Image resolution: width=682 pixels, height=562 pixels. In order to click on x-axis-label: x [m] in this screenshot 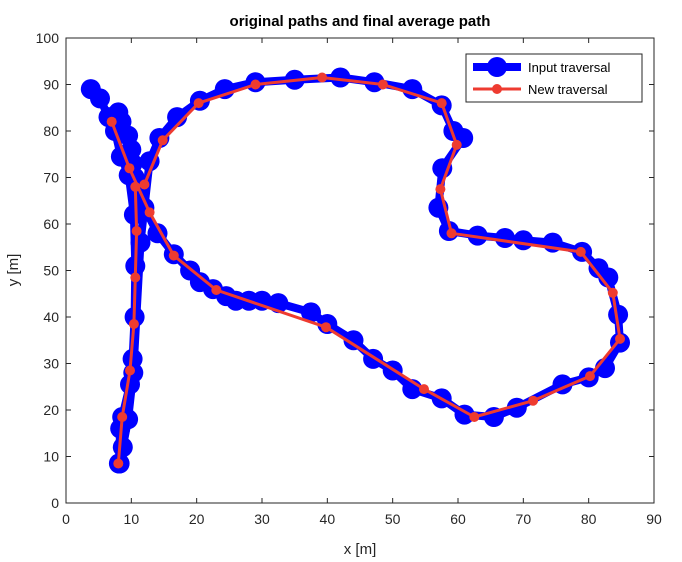, I will do `click(360, 549)`.